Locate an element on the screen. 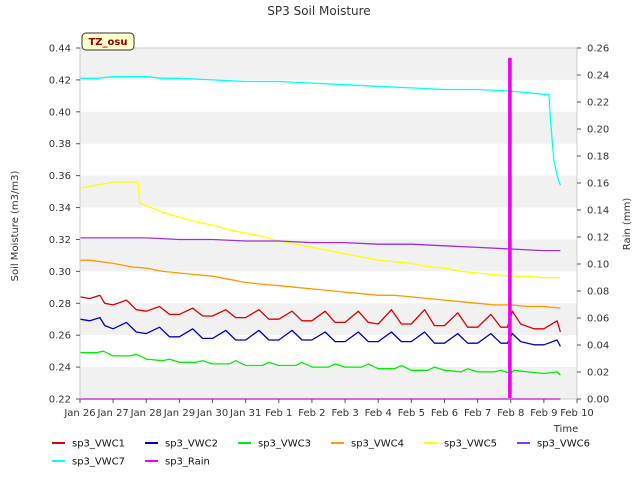 The image size is (640, 484). legend-label-sp3-vwc5: sp3_VWC5 is located at coordinates (470, 444).